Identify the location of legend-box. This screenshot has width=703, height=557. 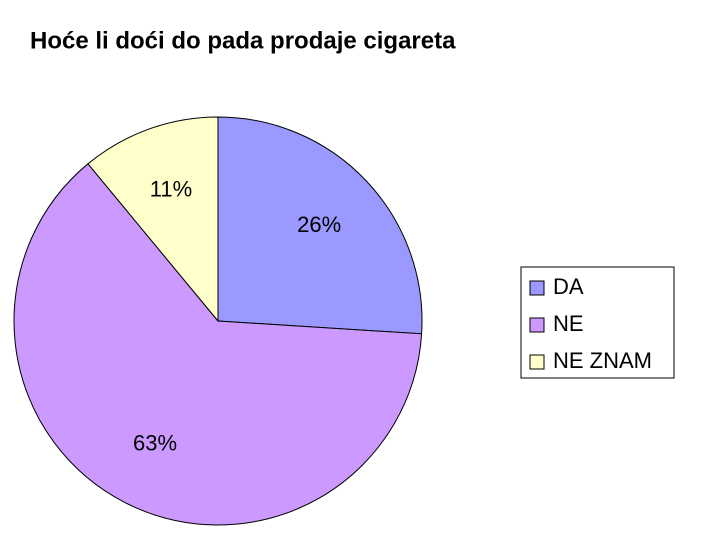
(597, 322).